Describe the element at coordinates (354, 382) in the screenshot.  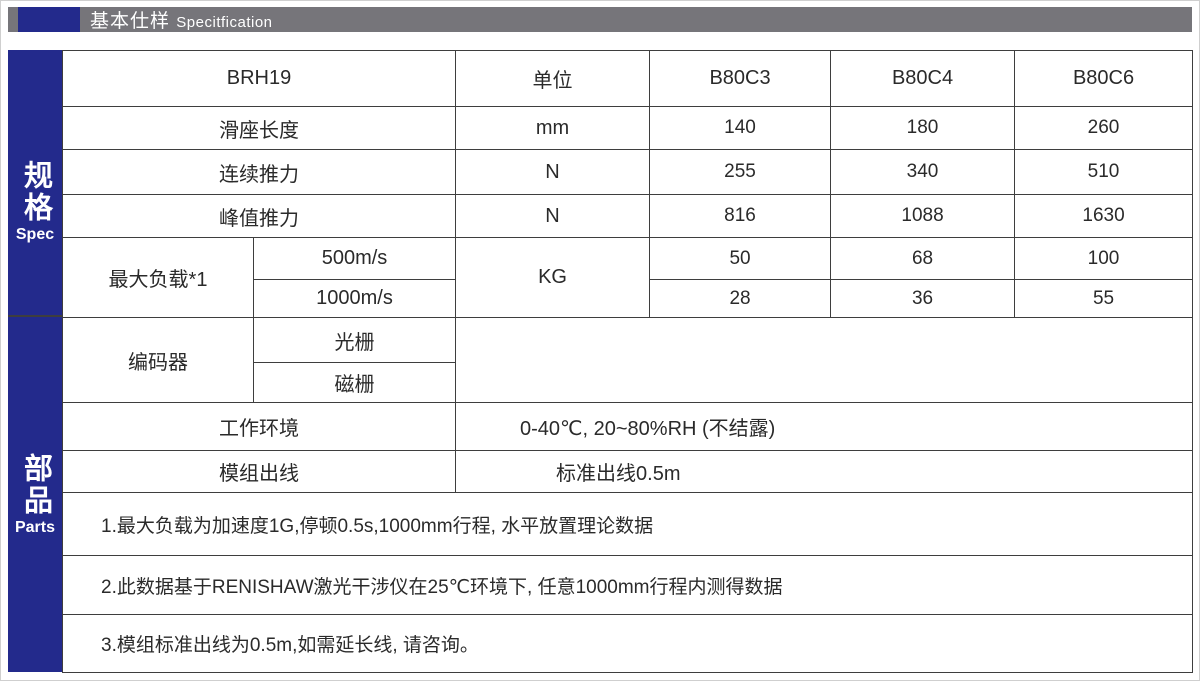
I see `encoder-magnetic-label: 磁栅` at that location.